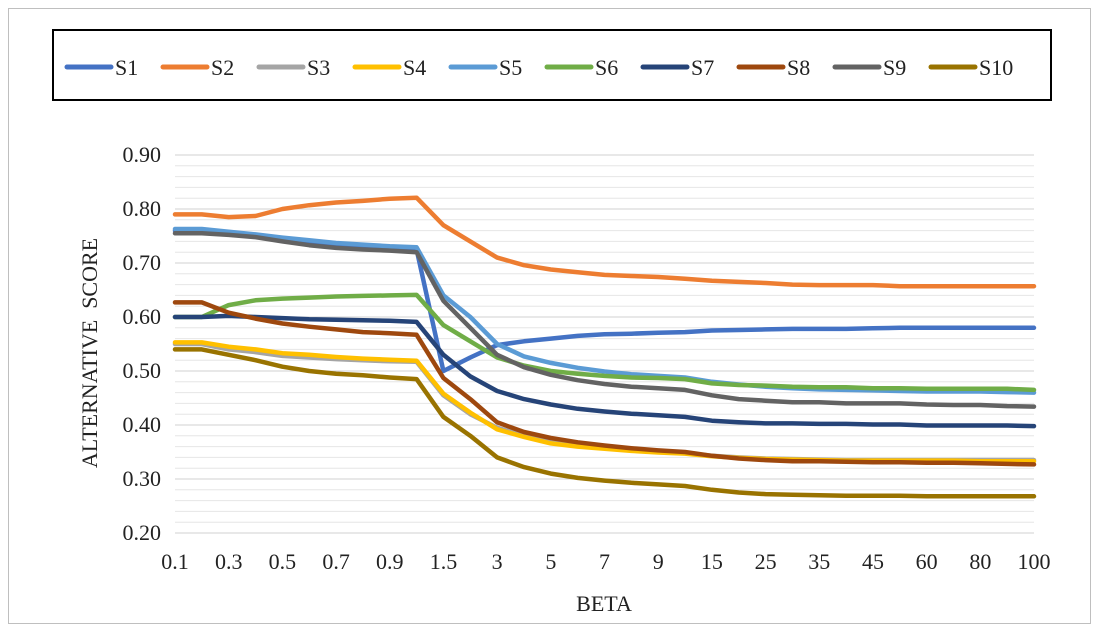 Image resolution: width=1097 pixels, height=630 pixels. What do you see at coordinates (142, 154) in the screenshot?
I see `y-tick-label: 0.90` at bounding box center [142, 154].